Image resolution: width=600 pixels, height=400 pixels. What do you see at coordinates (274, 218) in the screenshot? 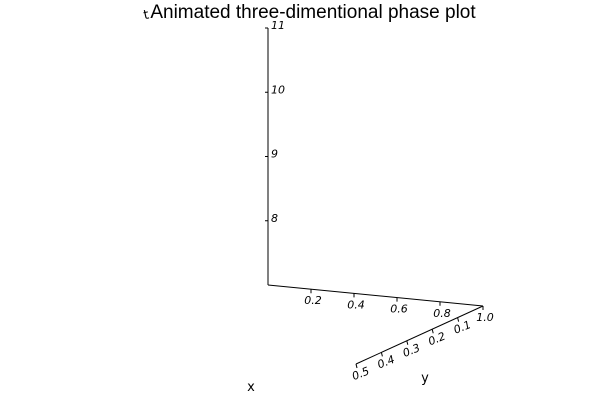
I see `z-tick-label: 8` at bounding box center [274, 218].